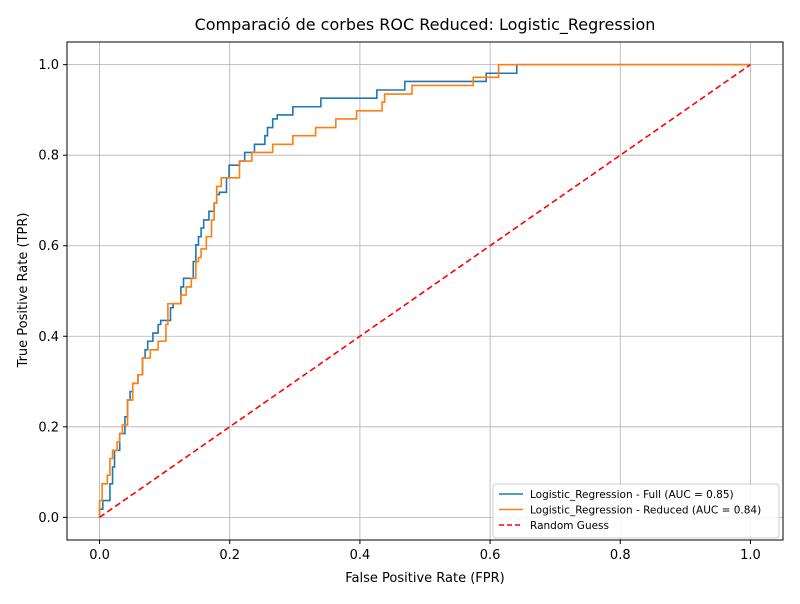 This screenshot has width=800, height=604. Describe the element at coordinates (48, 337) in the screenshot. I see `y-tick-label: 0.4` at that location.